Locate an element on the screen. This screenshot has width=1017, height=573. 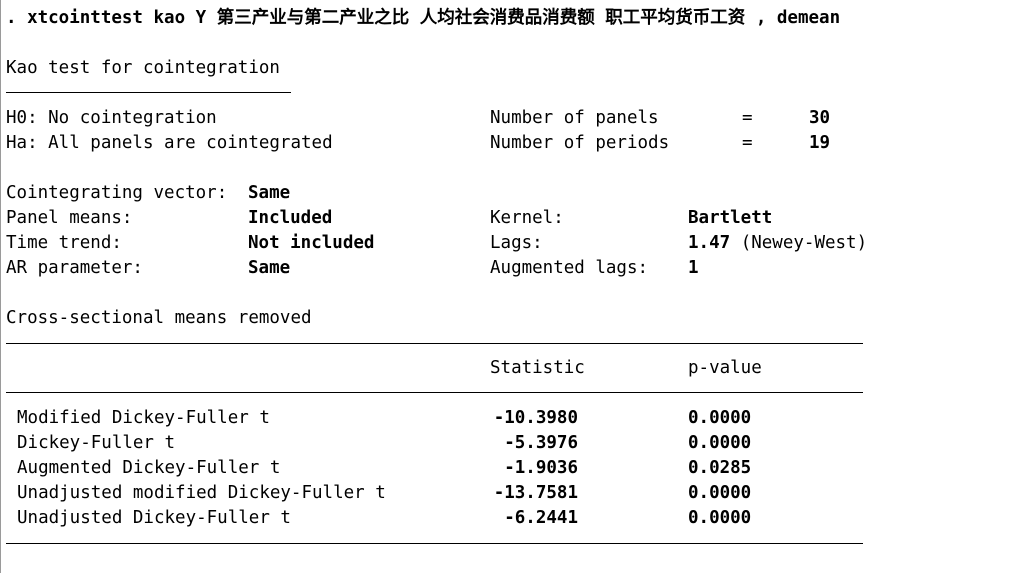
setting-note-lags: (Newey-West) is located at coordinates (804, 243).